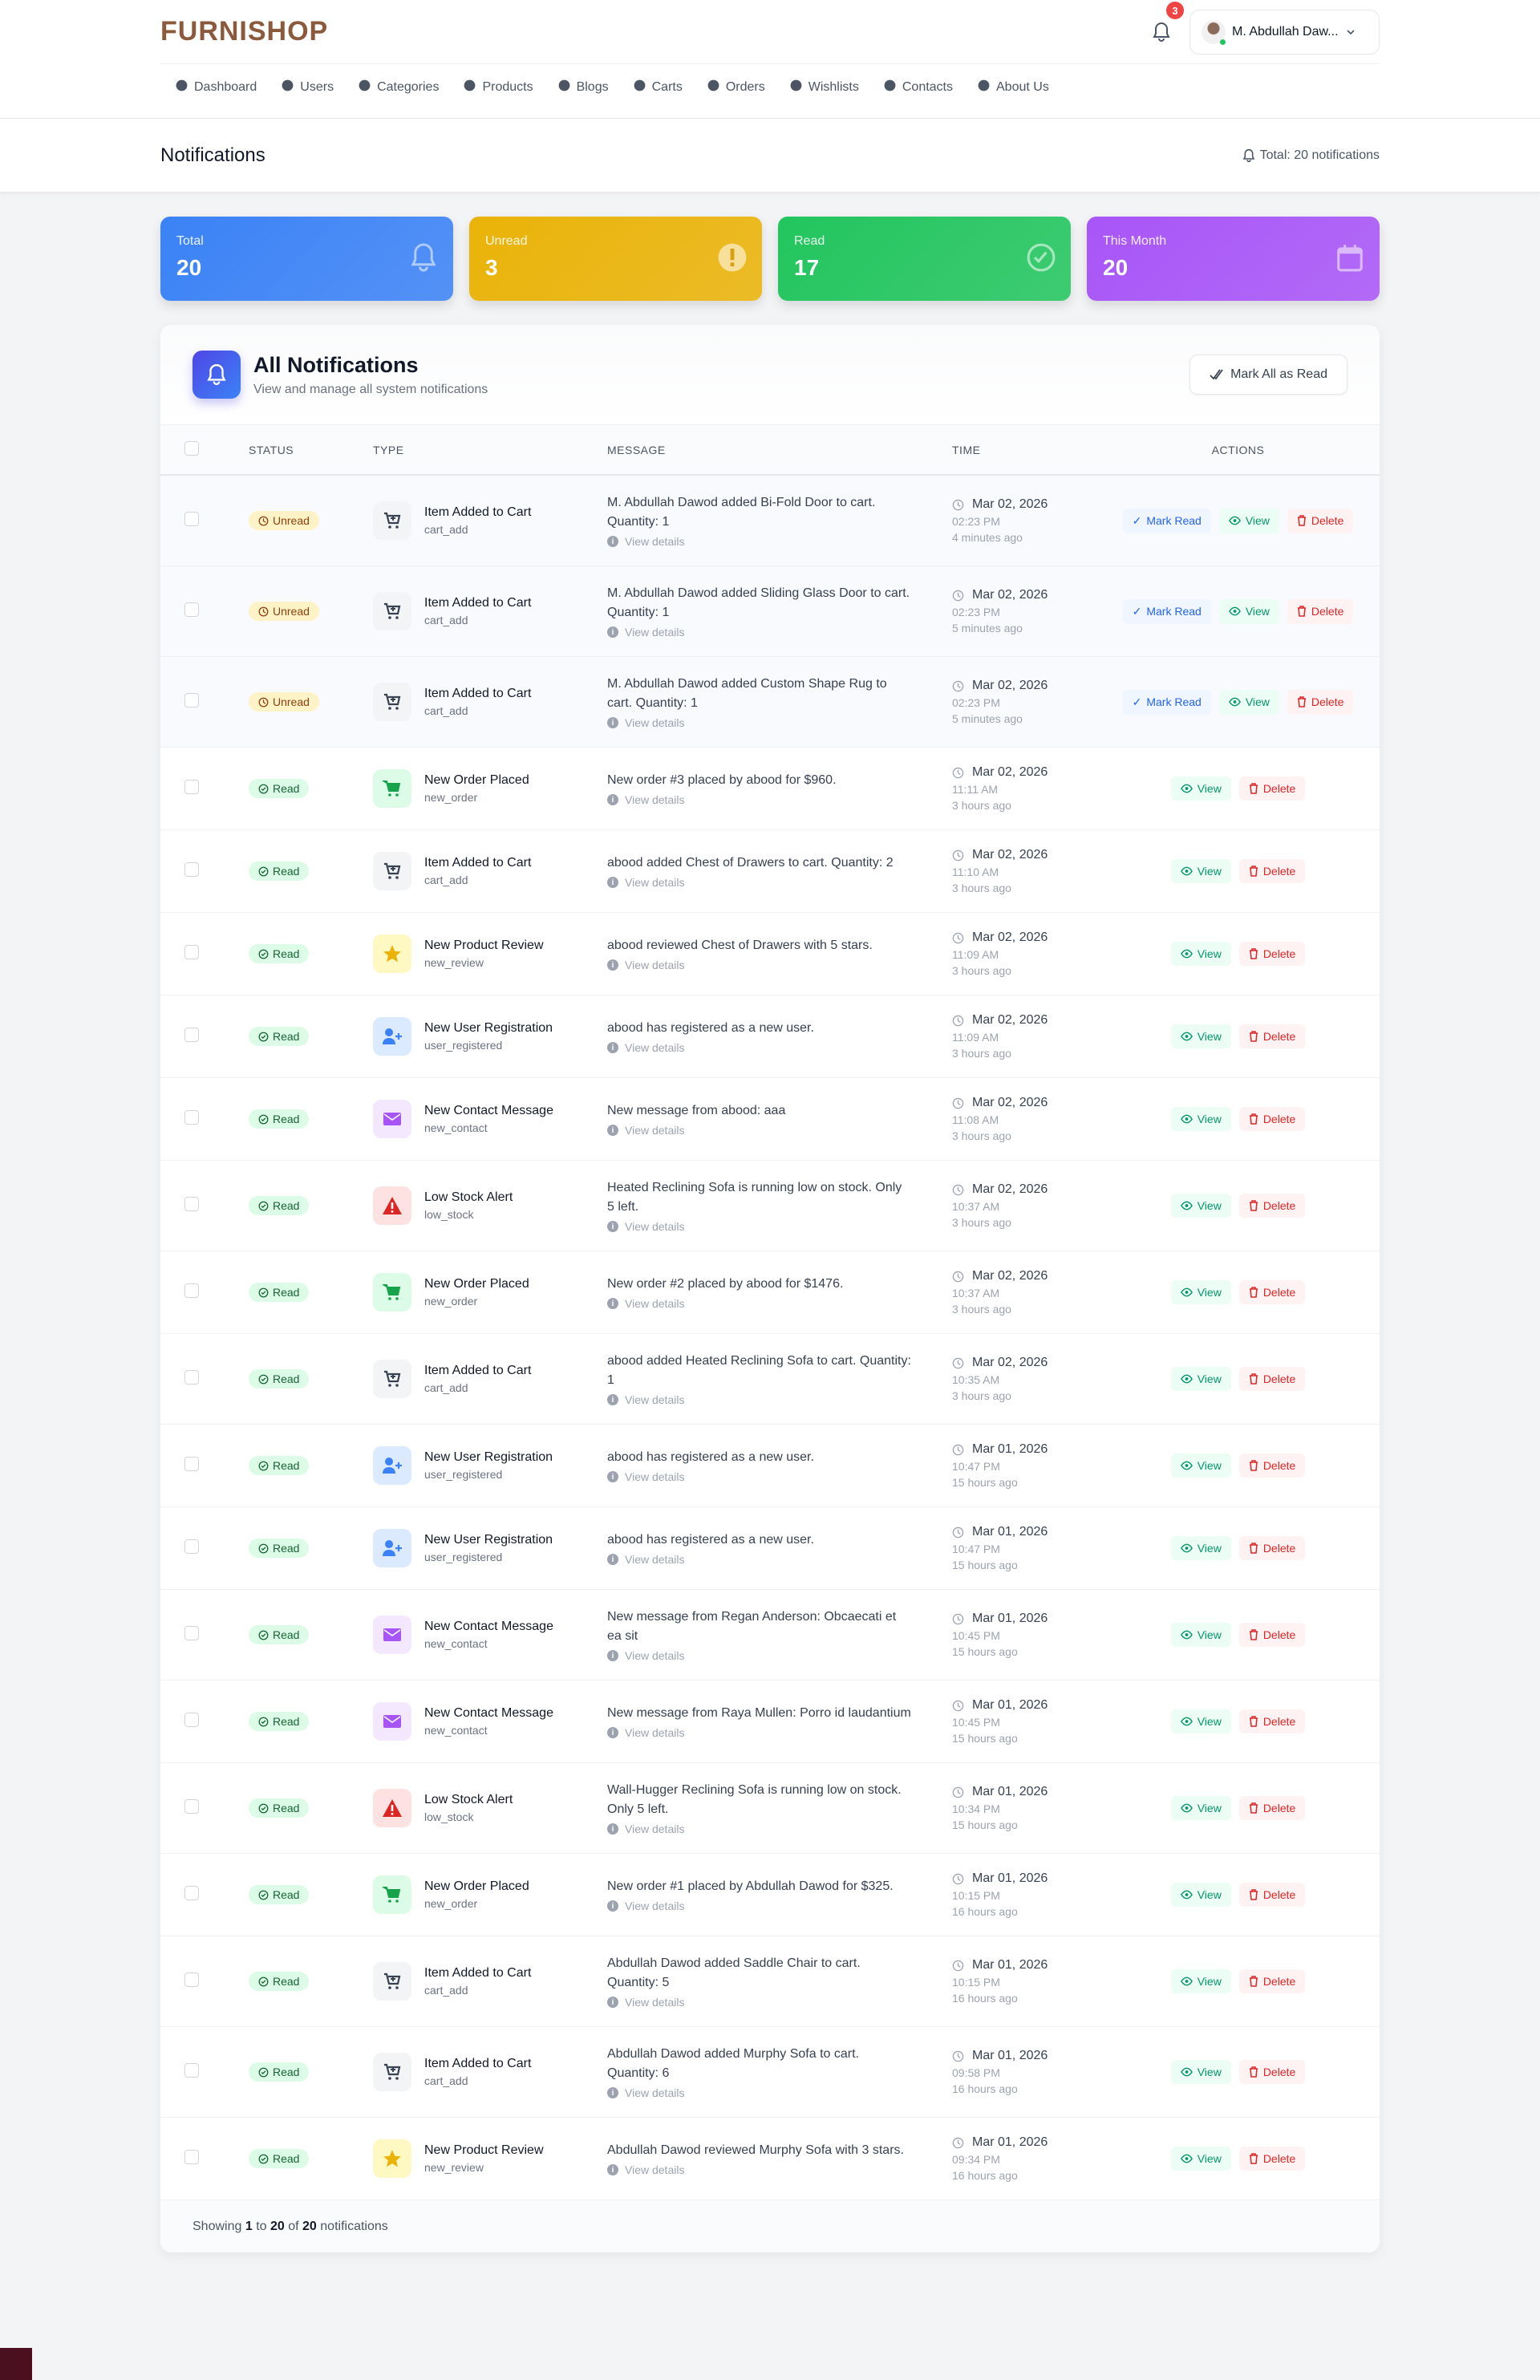 Image resolution: width=1540 pixels, height=2380 pixels. What do you see at coordinates (824, 87) in the screenshot?
I see `nav-wishlists: Wishlists` at bounding box center [824, 87].